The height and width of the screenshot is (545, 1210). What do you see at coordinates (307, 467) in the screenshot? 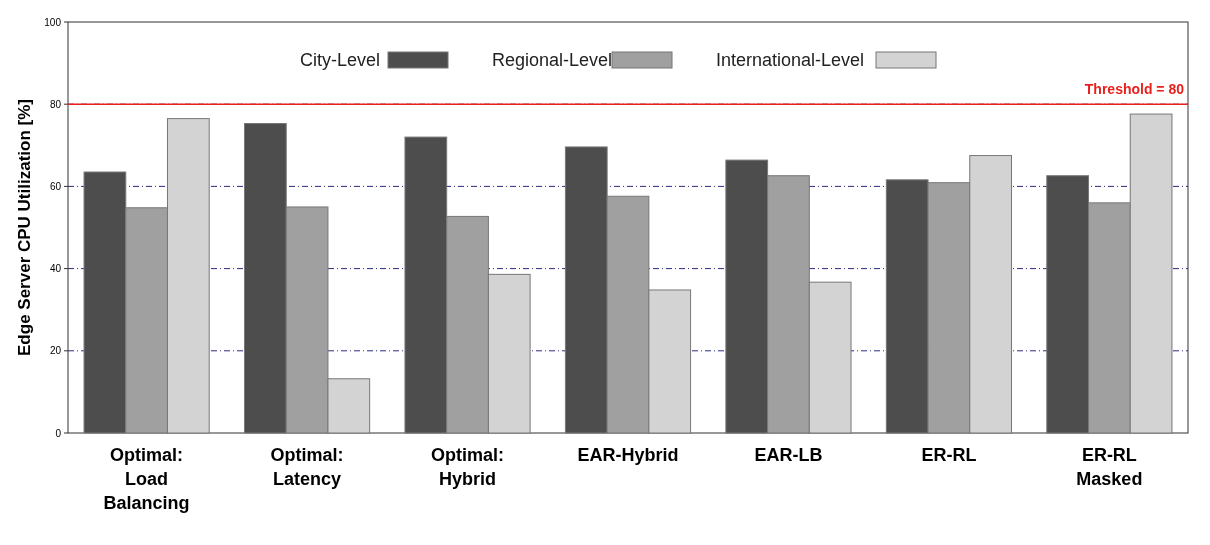
I see `x-tick-label: Optimal: Latency` at bounding box center [307, 467].